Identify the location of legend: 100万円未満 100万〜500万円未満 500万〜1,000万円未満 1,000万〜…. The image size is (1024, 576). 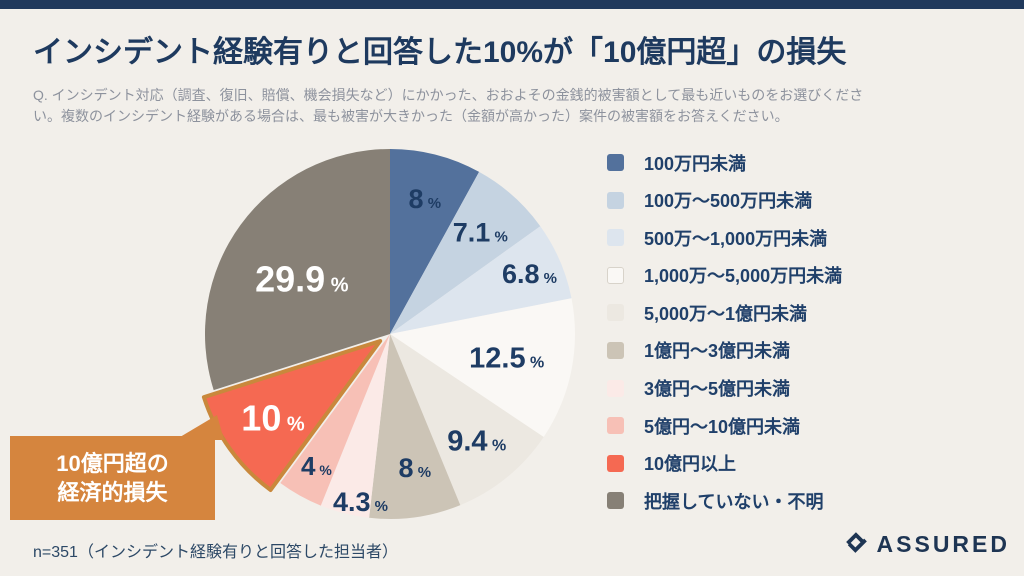
(724, 340).